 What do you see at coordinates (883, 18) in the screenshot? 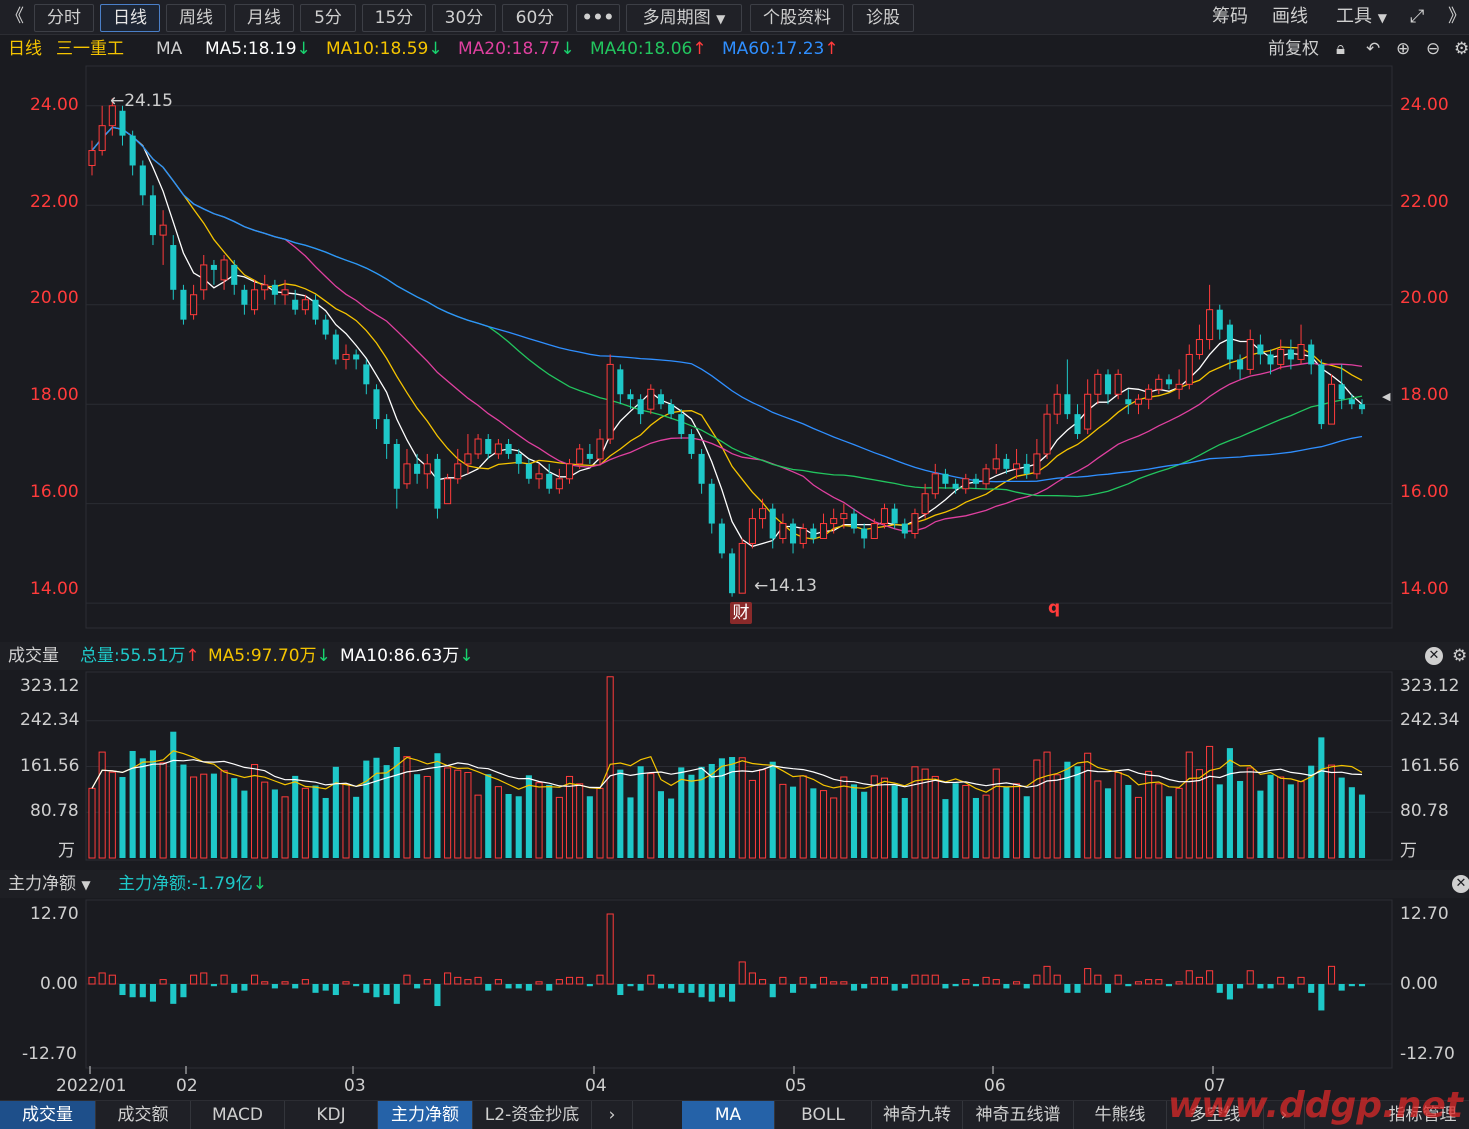
I see `diagnose-button: 诊股` at bounding box center [883, 18].